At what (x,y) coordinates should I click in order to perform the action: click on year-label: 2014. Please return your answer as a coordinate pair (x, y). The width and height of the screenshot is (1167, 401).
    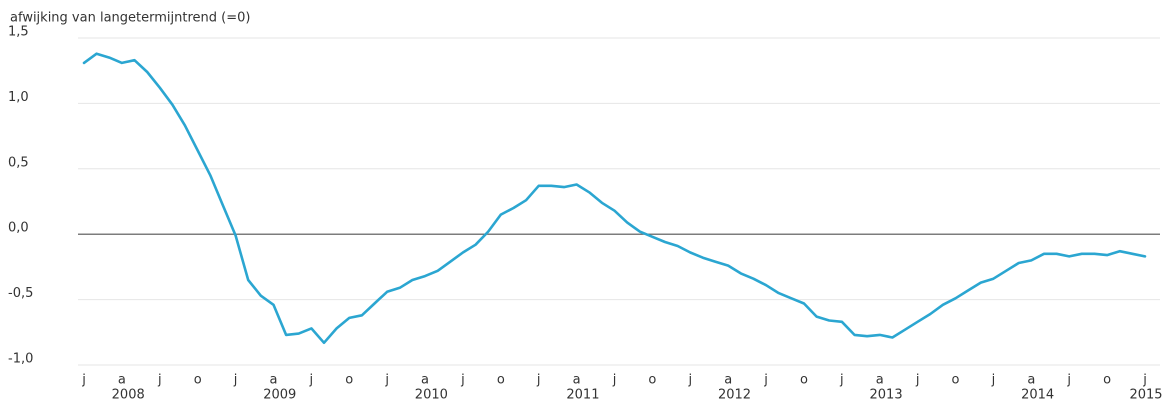
    Looking at the image, I should click on (1037, 394).